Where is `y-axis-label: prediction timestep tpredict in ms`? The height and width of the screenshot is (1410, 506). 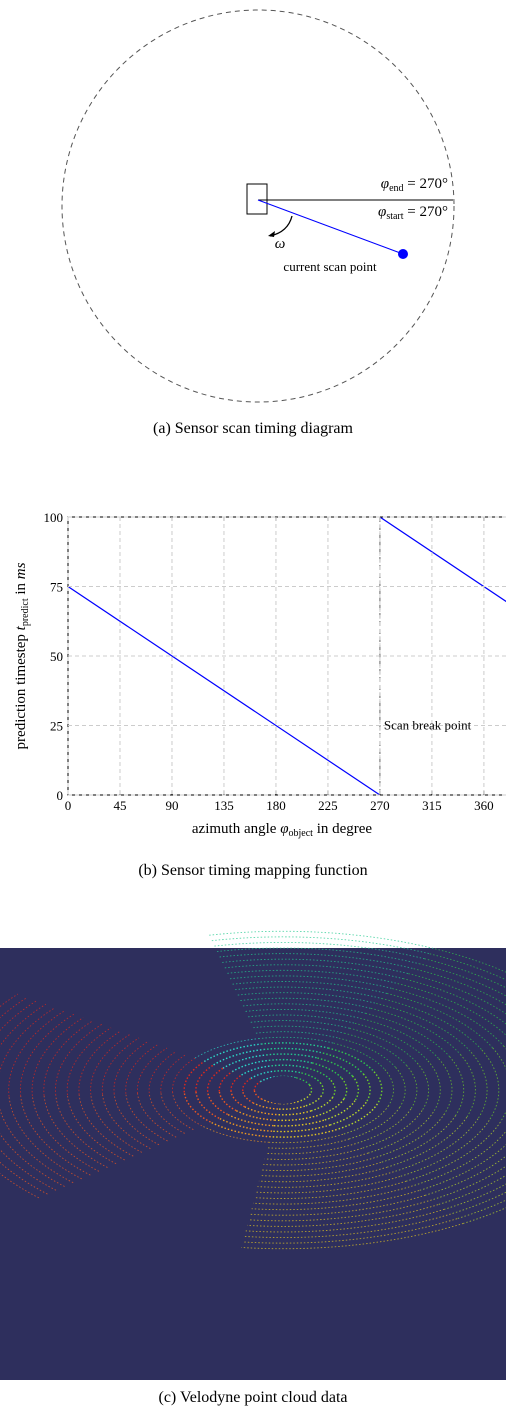
y-axis-label: prediction timestep tpredict in ms is located at coordinates (22, 655).